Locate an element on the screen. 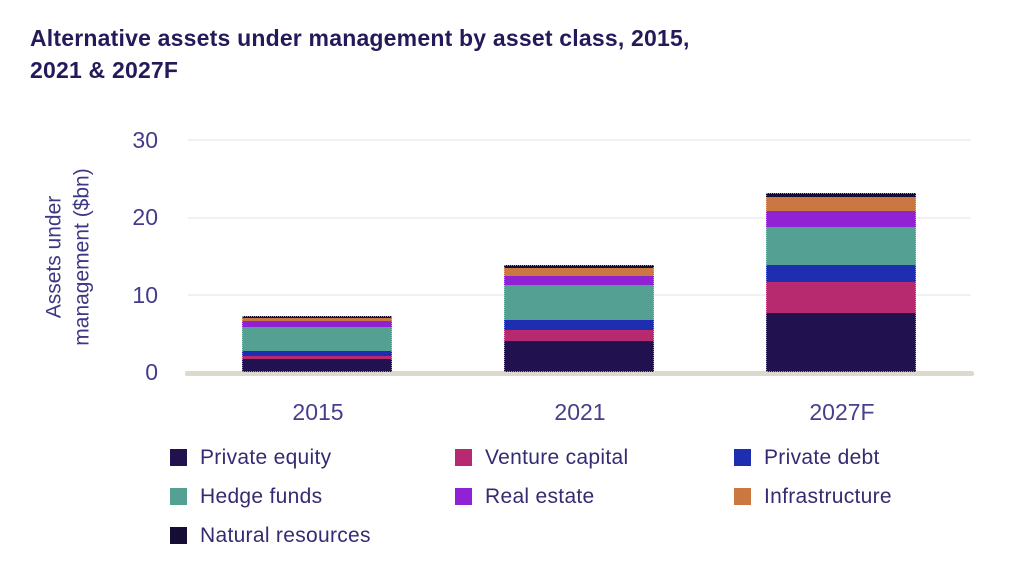 This screenshot has height=584, width=1024. legend-label-private-debt: Private debt is located at coordinates (822, 457).